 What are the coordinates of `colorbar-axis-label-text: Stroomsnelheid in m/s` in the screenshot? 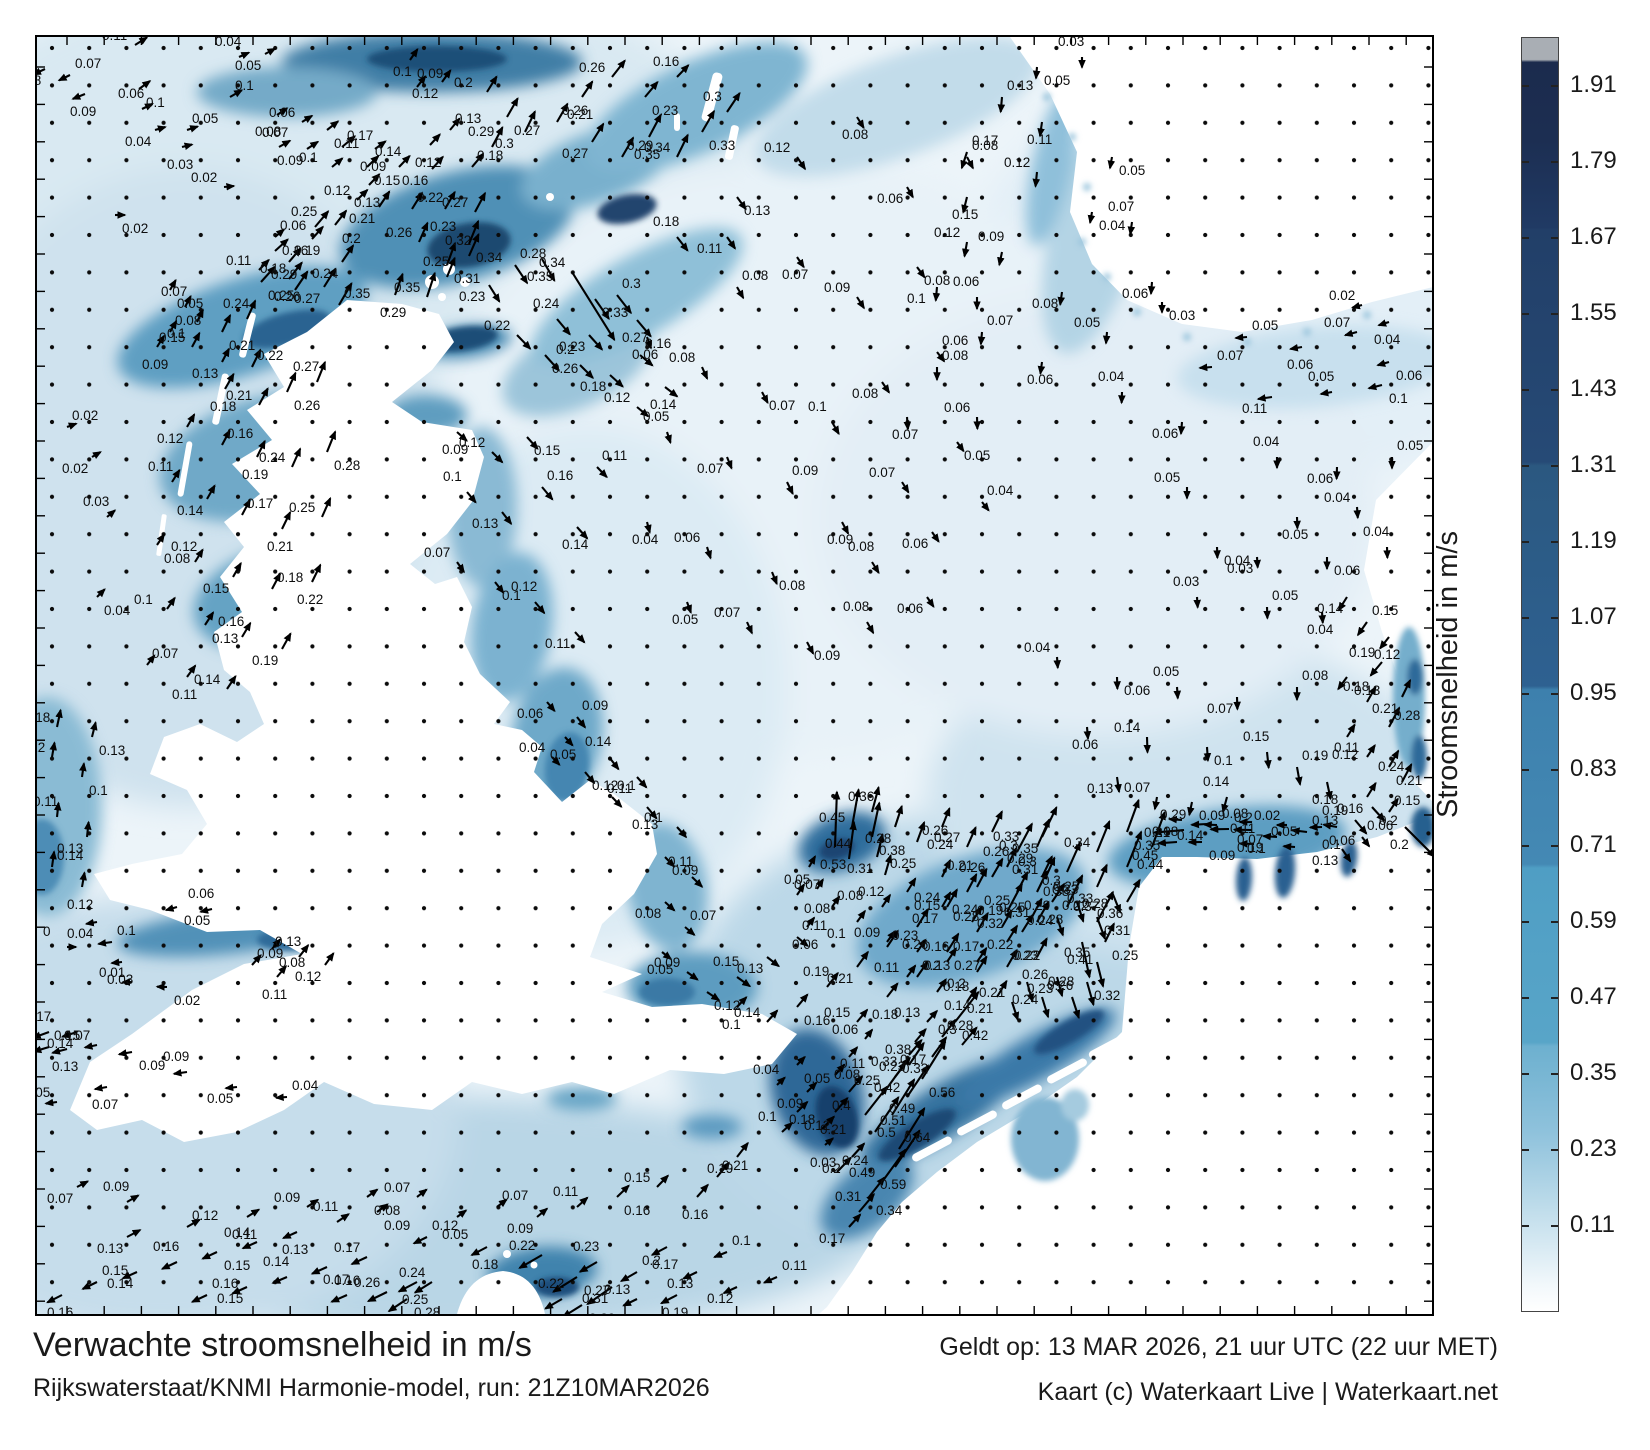 It's located at (1447, 674).